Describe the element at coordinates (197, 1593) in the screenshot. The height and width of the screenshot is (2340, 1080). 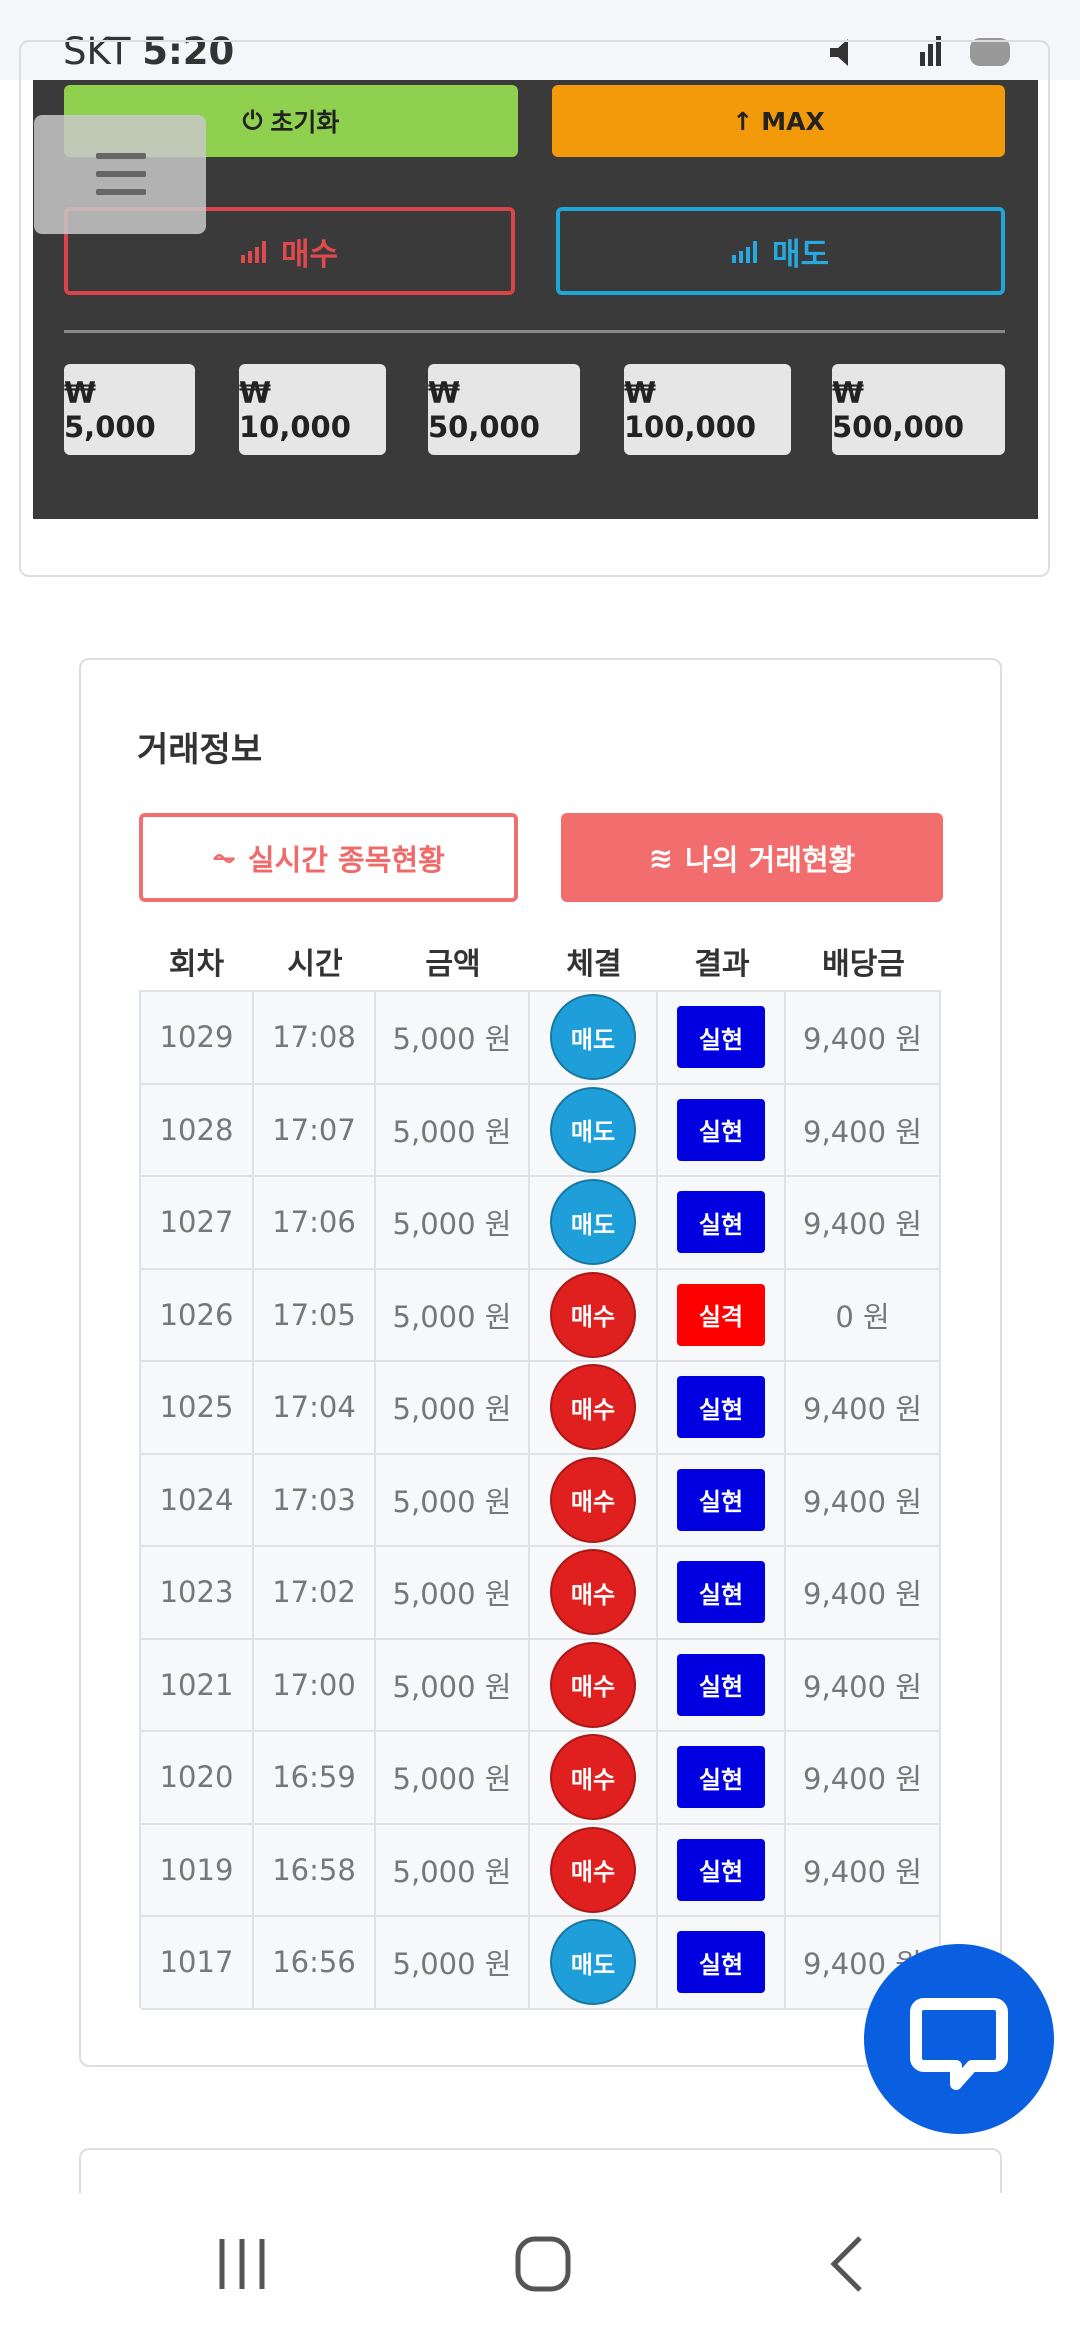
I see `table-cell: 1023` at that location.